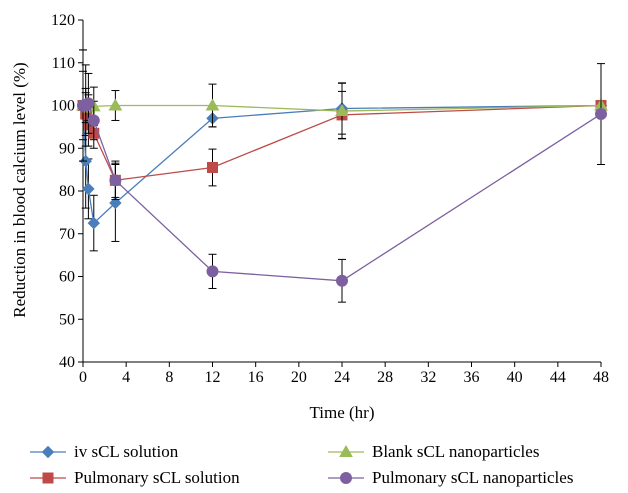  Describe the element at coordinates (126, 377) in the screenshot. I see `x-tick-label: 4` at that location.